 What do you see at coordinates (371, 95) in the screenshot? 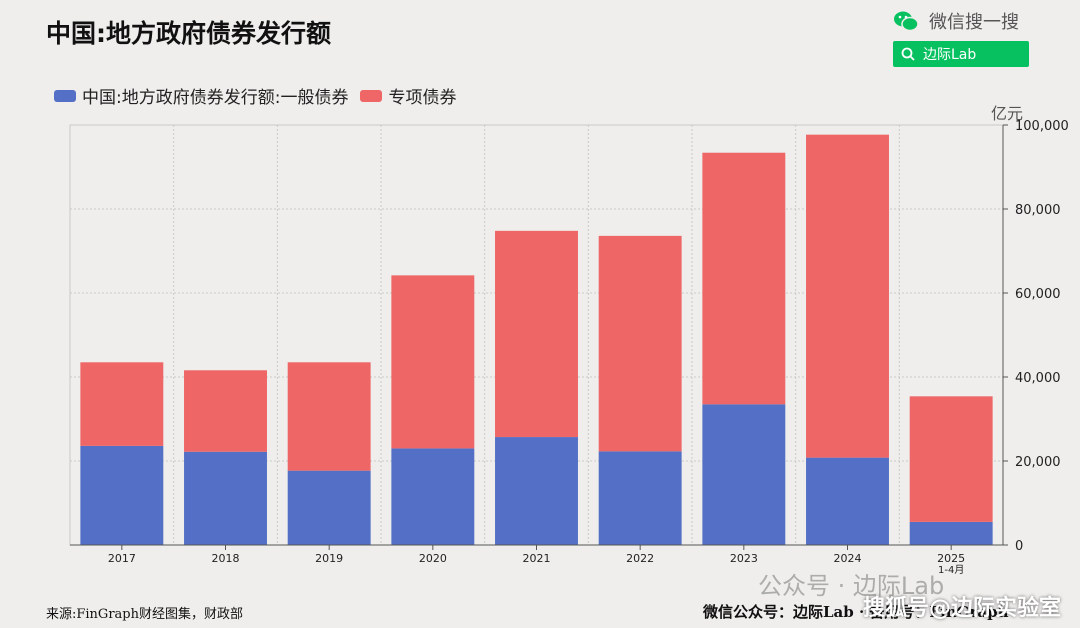
I see `legend-swatch-special` at bounding box center [371, 95].